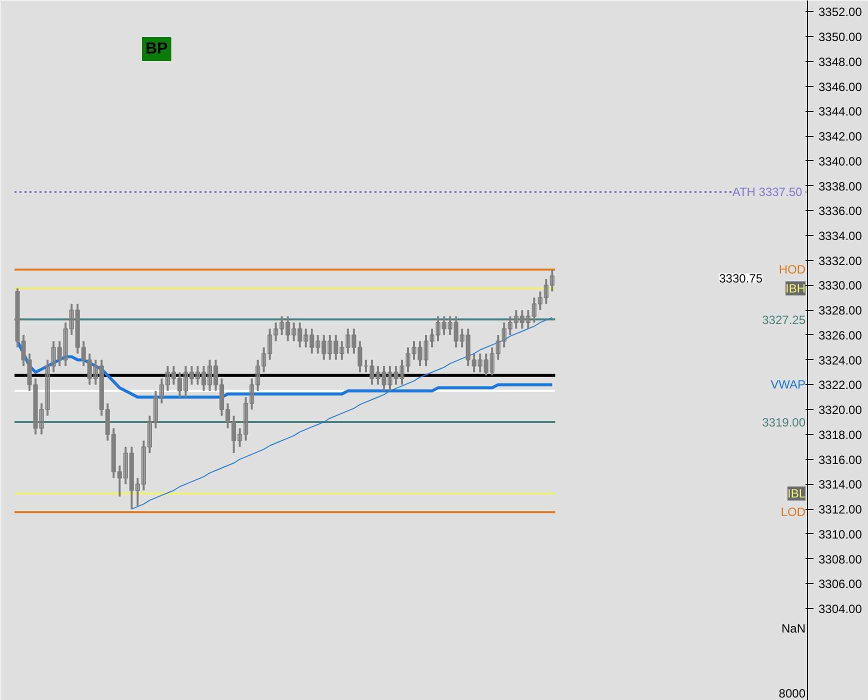 The height and width of the screenshot is (700, 868). Describe the element at coordinates (788, 385) in the screenshot. I see `text: VWAP` at that location.